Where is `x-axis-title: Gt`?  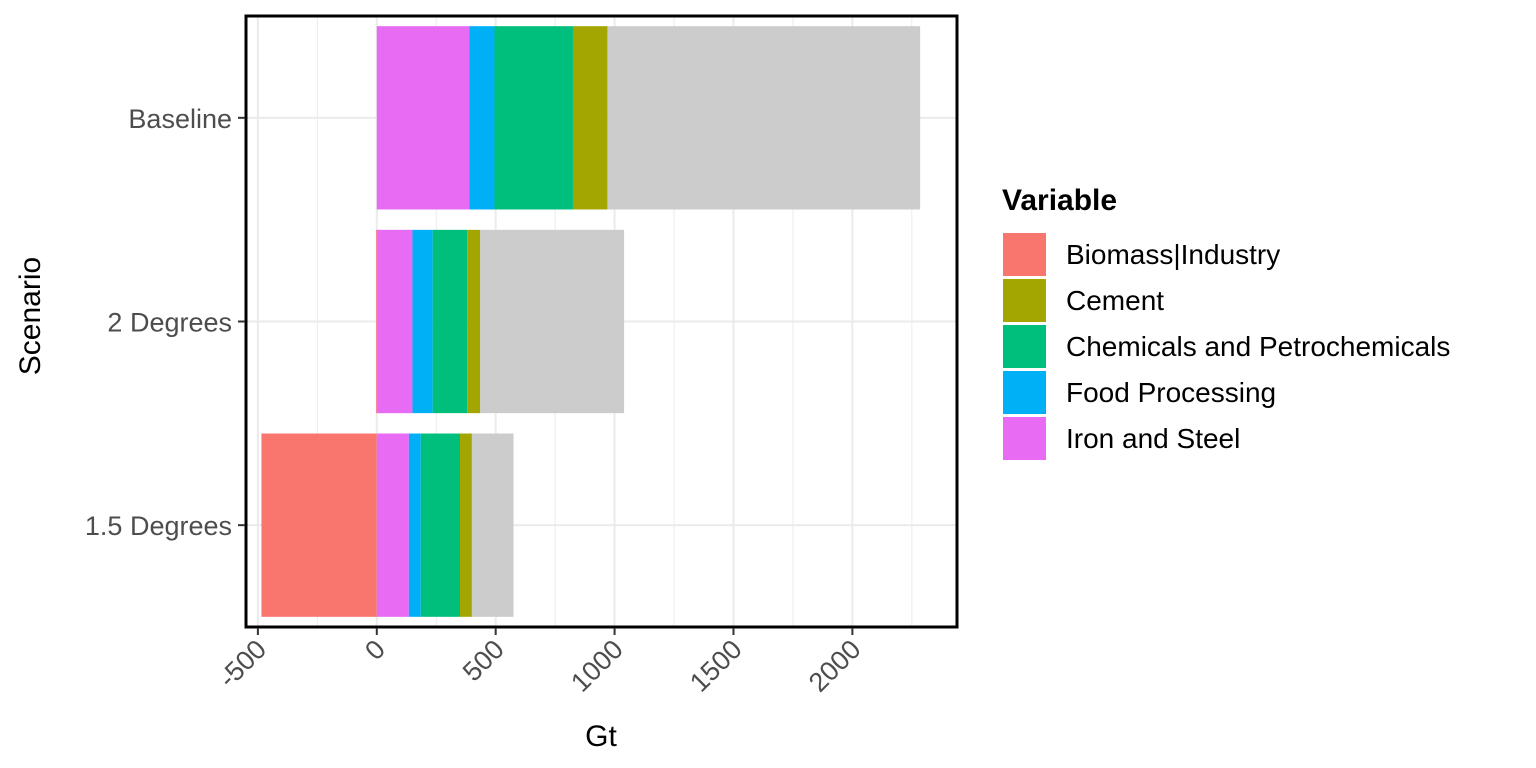 x-axis-title: Gt is located at coordinates (601, 736).